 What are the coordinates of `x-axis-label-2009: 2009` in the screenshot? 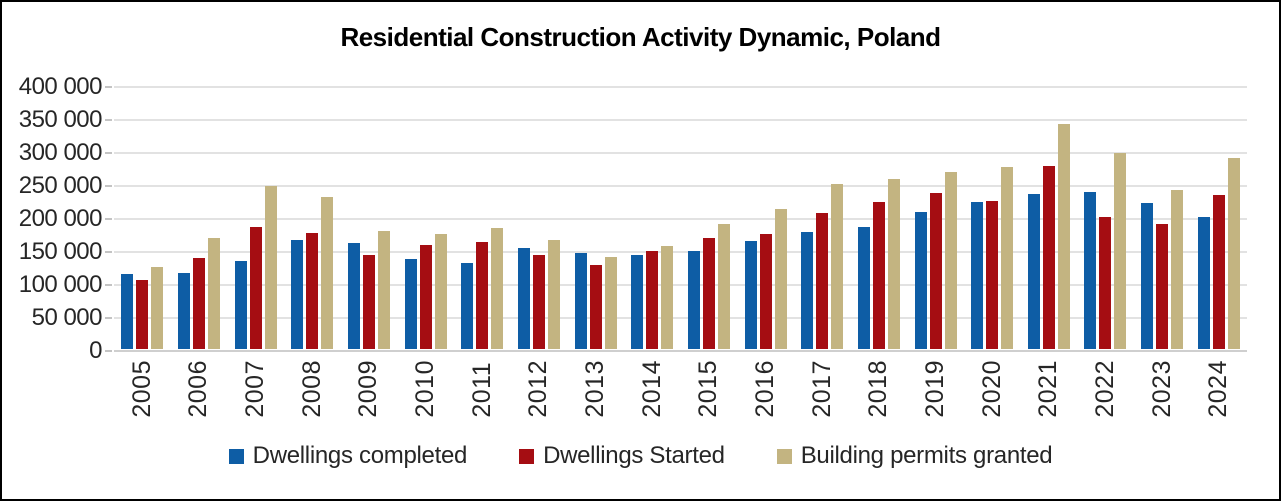 It's located at (368, 389).